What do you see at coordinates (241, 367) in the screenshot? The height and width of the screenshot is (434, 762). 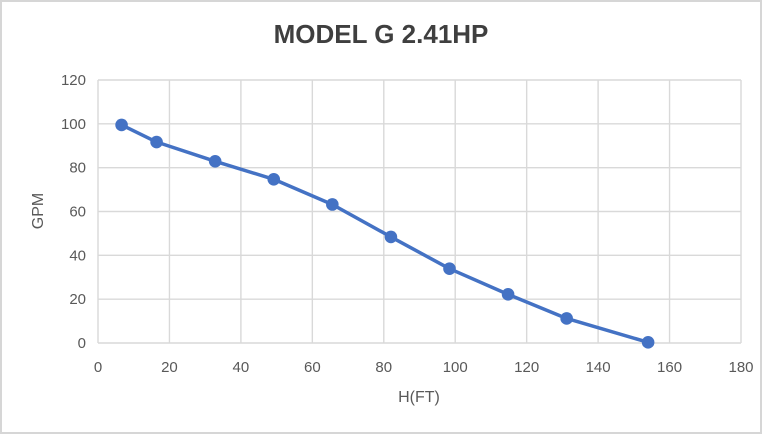 I see `x-tick-label: 40` at bounding box center [241, 367].